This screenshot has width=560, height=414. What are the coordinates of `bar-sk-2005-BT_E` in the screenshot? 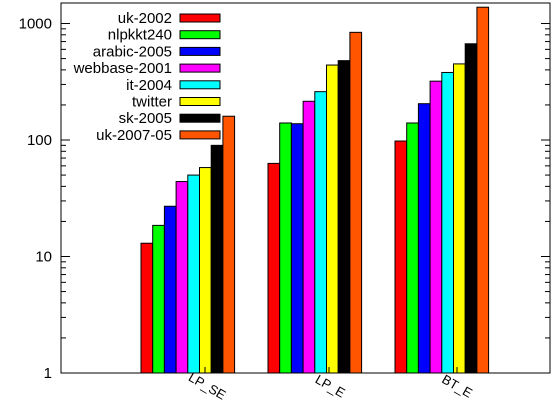 It's located at (471, 208).